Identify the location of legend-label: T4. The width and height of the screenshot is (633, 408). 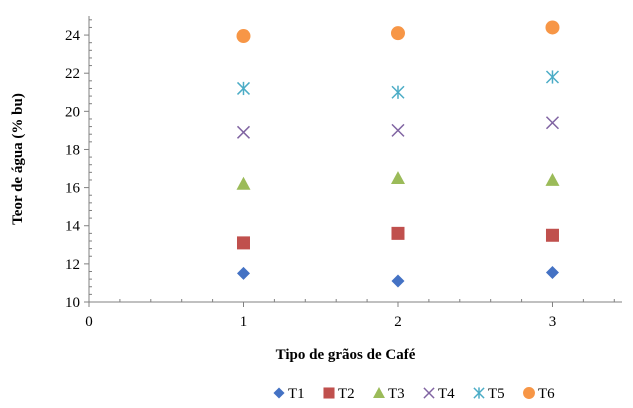
(446, 394).